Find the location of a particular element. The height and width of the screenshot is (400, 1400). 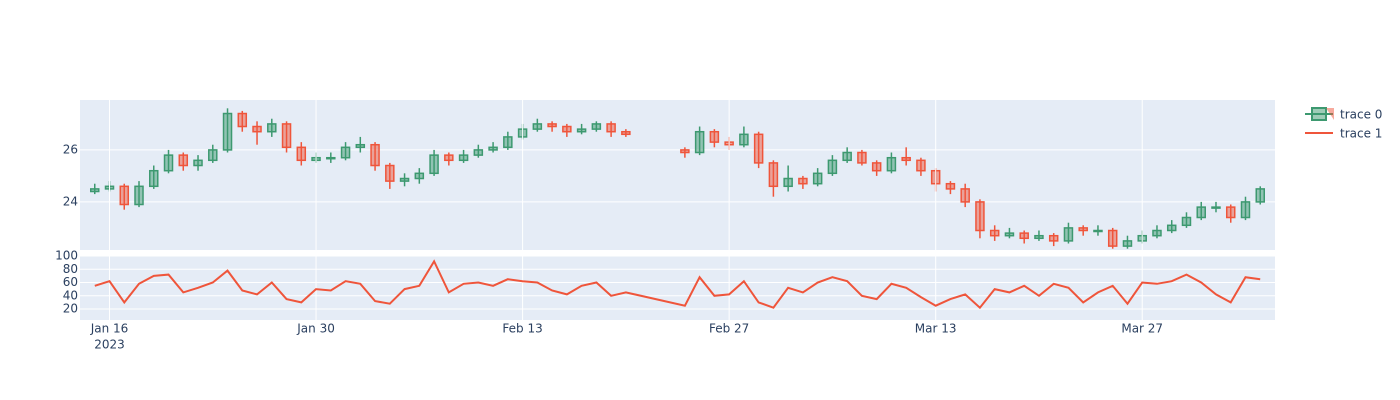

legend-item: trace 1 is located at coordinates (1343, 134).